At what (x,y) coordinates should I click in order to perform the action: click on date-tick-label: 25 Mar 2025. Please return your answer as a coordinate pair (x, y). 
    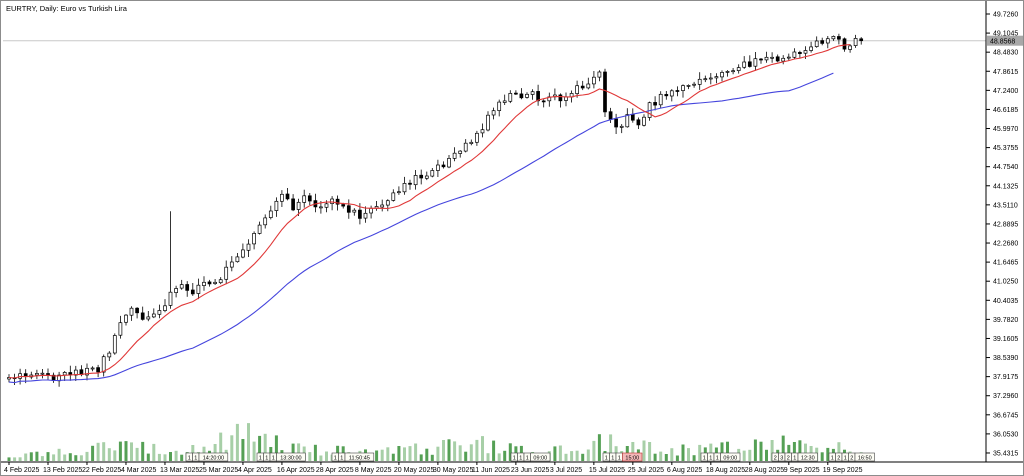
    Looking at the image, I should click on (218, 470).